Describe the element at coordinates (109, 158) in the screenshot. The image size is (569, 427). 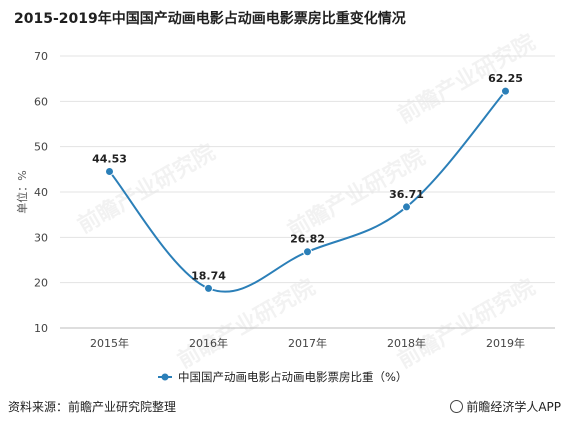
I see `data-label: 44.53` at that location.